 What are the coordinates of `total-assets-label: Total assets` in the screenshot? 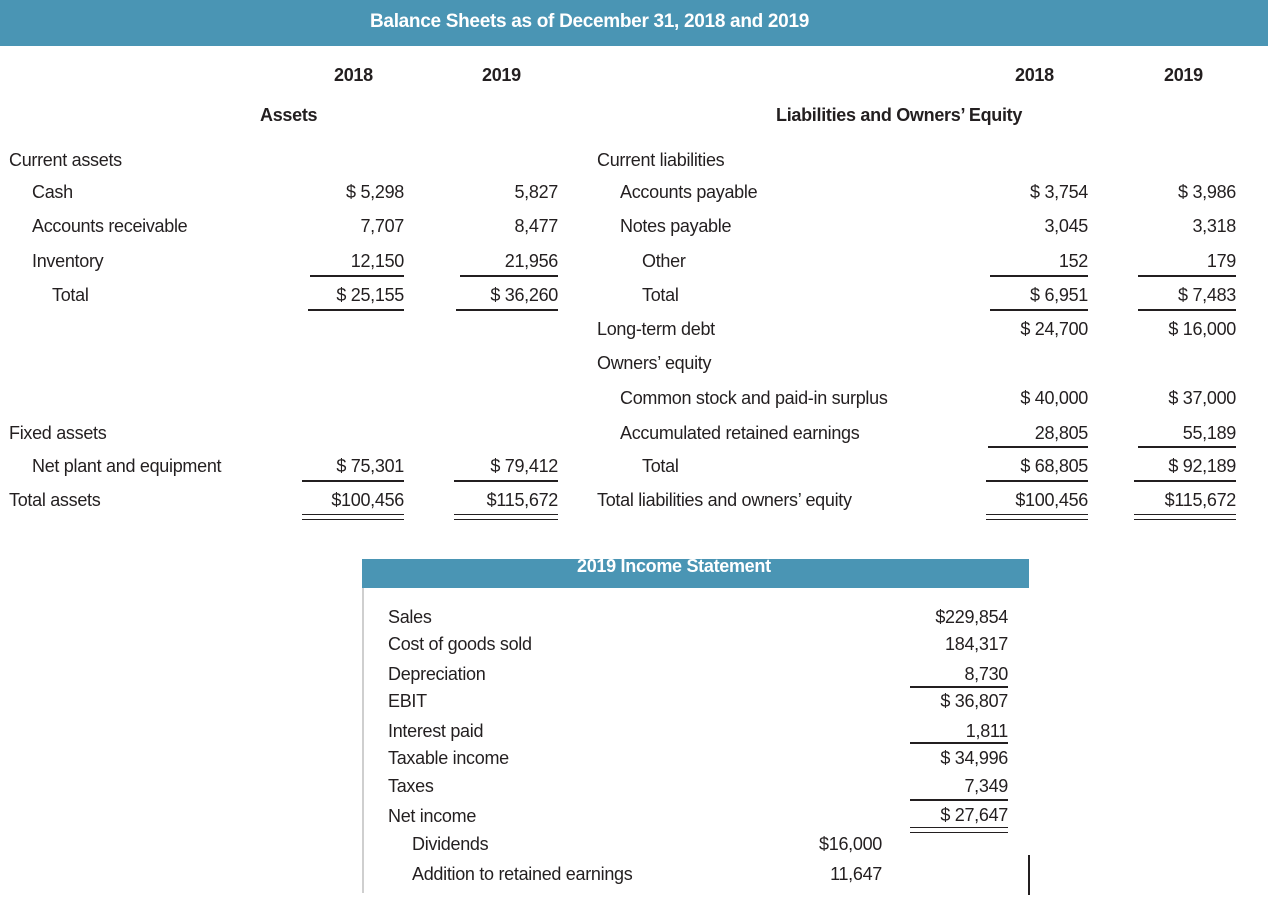 It's located at (55, 500).